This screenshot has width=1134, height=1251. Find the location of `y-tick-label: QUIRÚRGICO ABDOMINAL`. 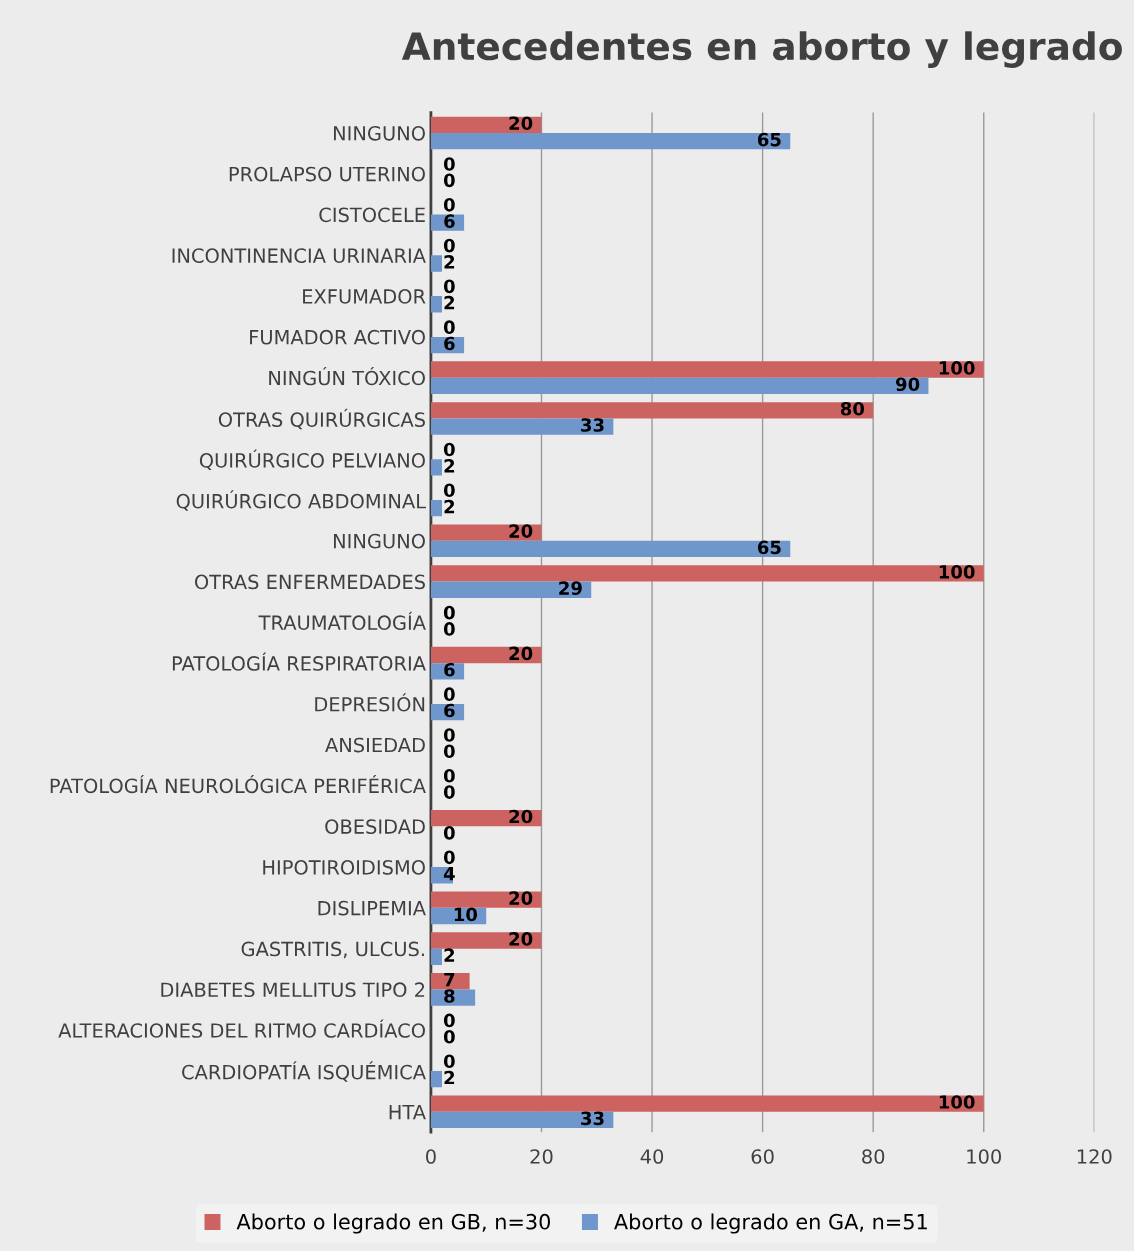

y-tick-label: QUIRÚRGICO ABDOMINAL is located at coordinates (301, 500).